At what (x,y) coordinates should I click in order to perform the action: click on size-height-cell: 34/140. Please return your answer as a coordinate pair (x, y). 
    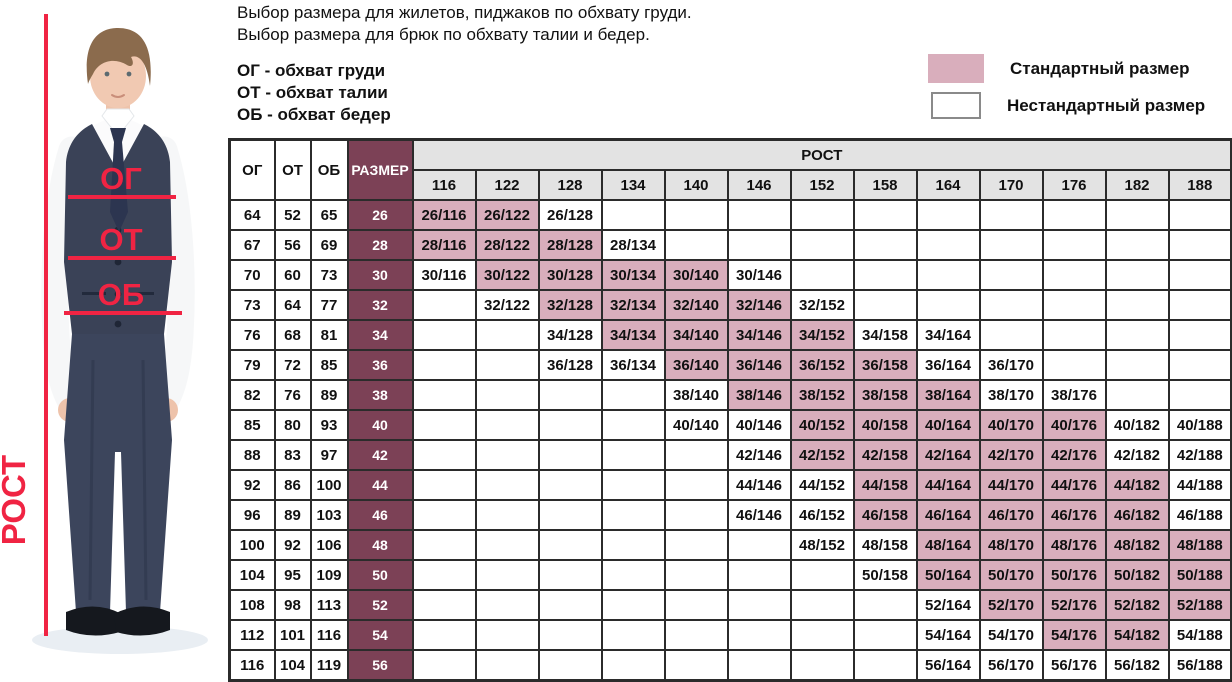
    Looking at the image, I should click on (696, 335).